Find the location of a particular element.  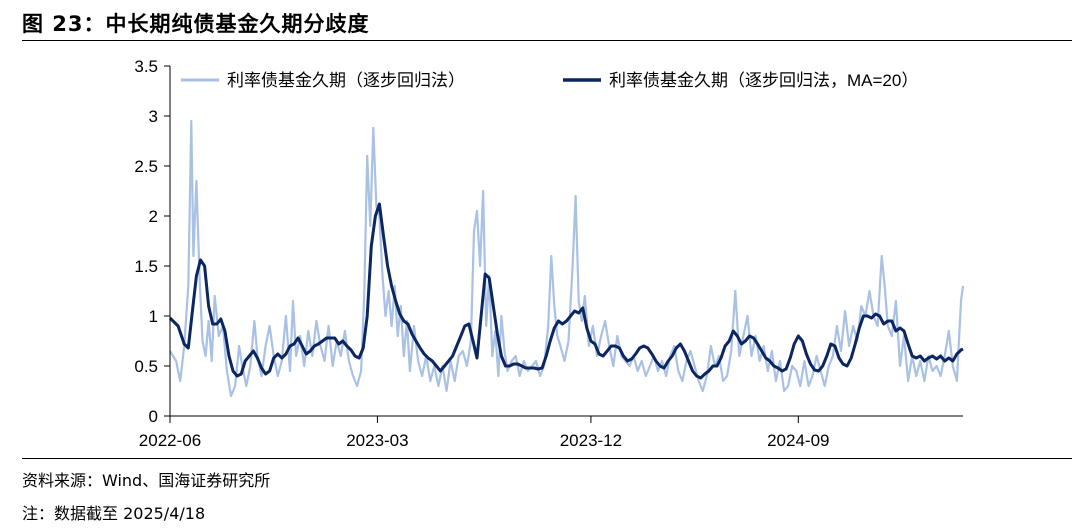

figure-title: 图 23：中长期纯债基金久期分歧度 is located at coordinates (196, 24).